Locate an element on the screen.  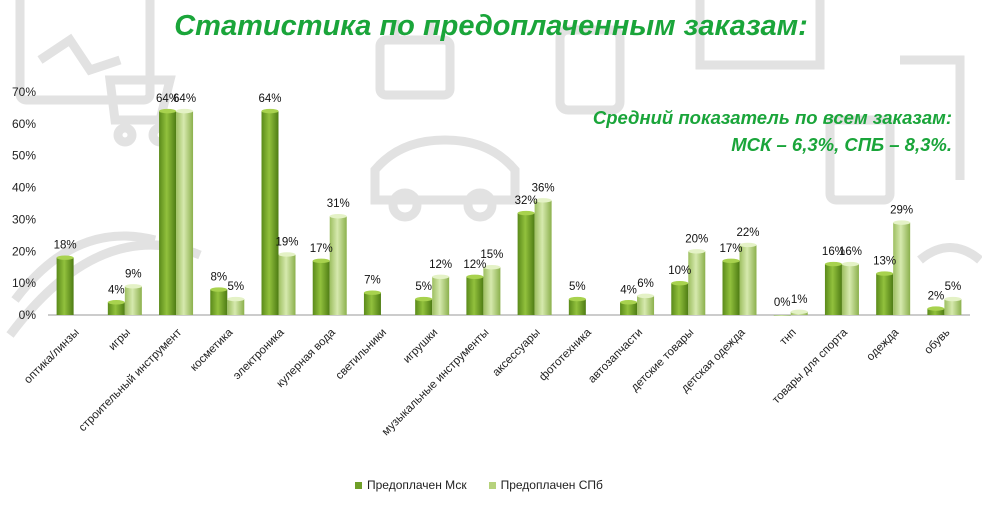
legend-swatch-msk is located at coordinates (358, 485).